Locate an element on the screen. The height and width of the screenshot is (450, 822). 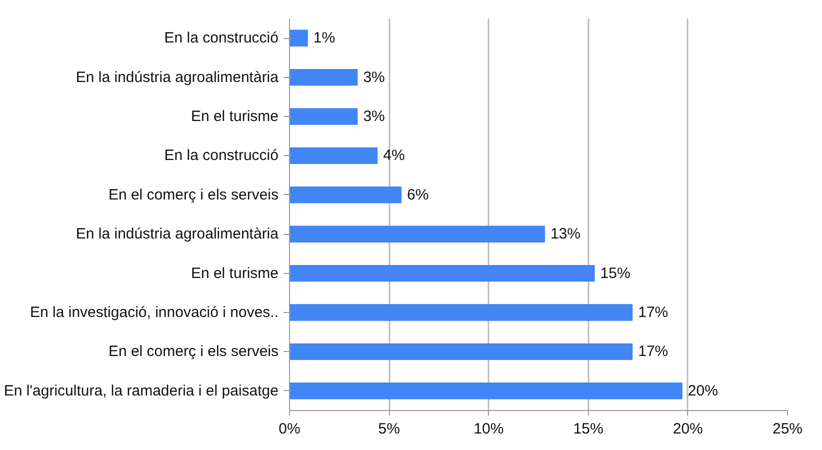
data-label: 13% is located at coordinates (565, 234).